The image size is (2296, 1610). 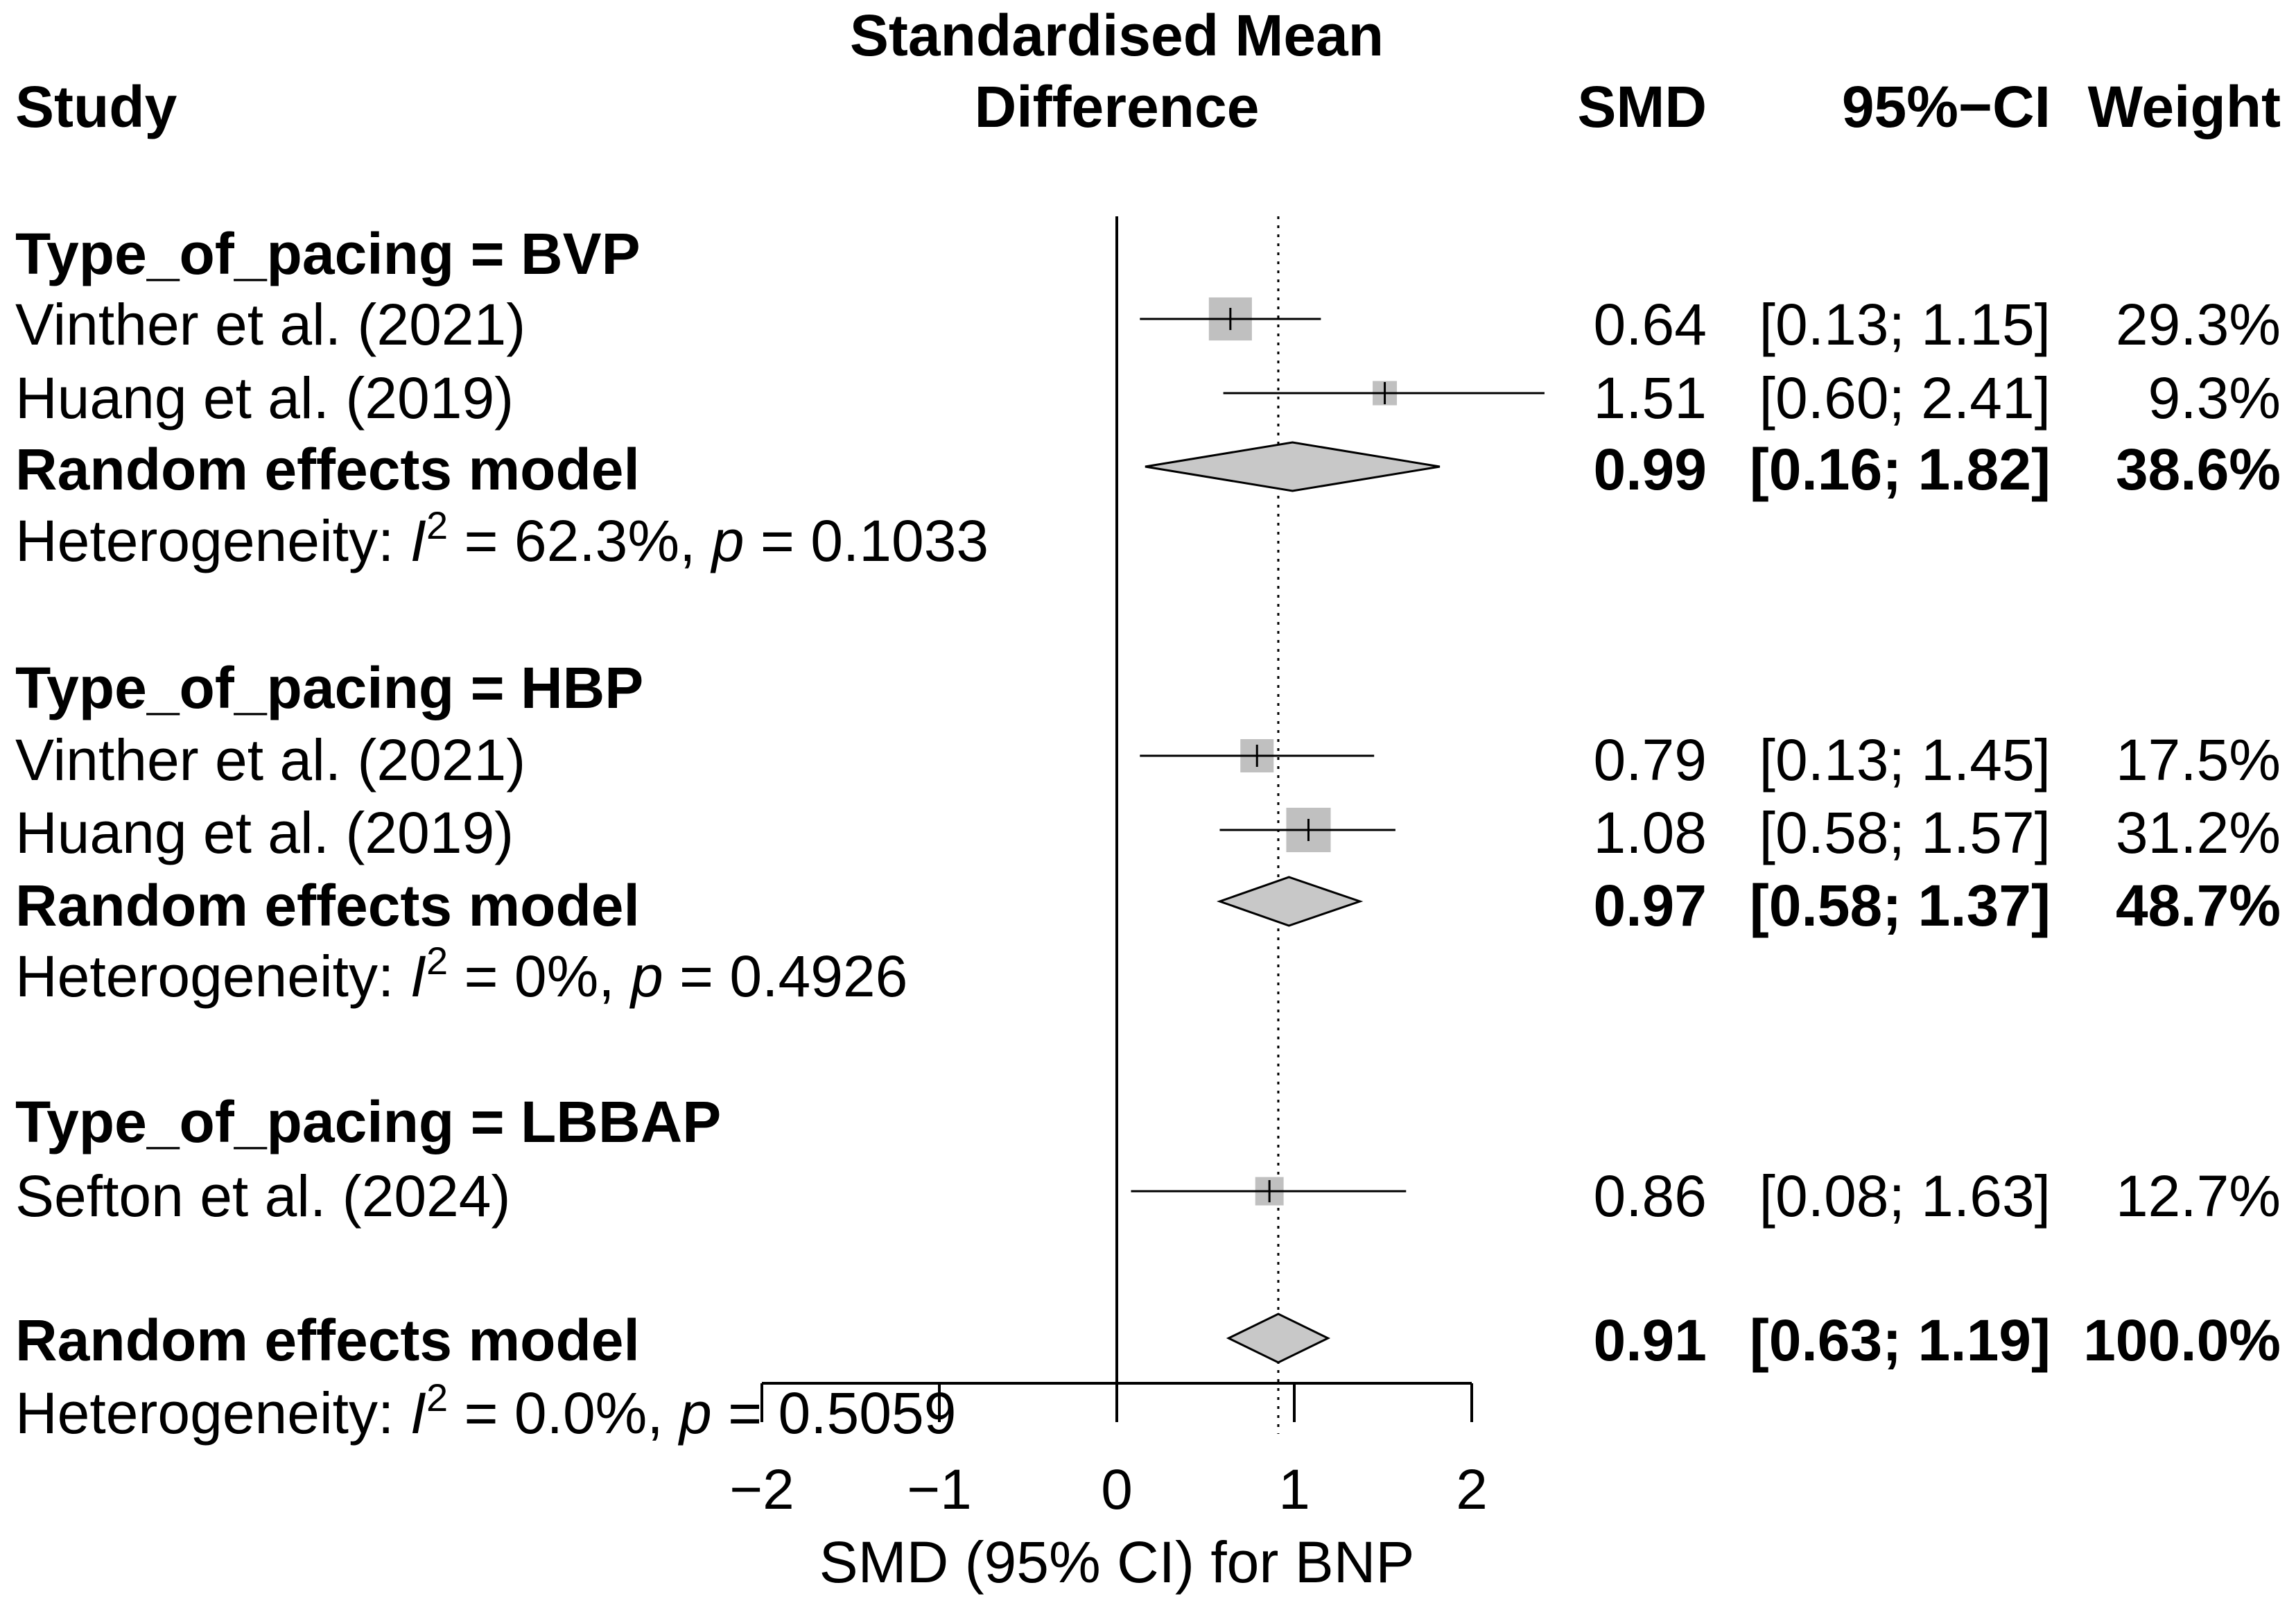 I want to click on study-weight: 12.7%, so click(x=2198, y=1196).